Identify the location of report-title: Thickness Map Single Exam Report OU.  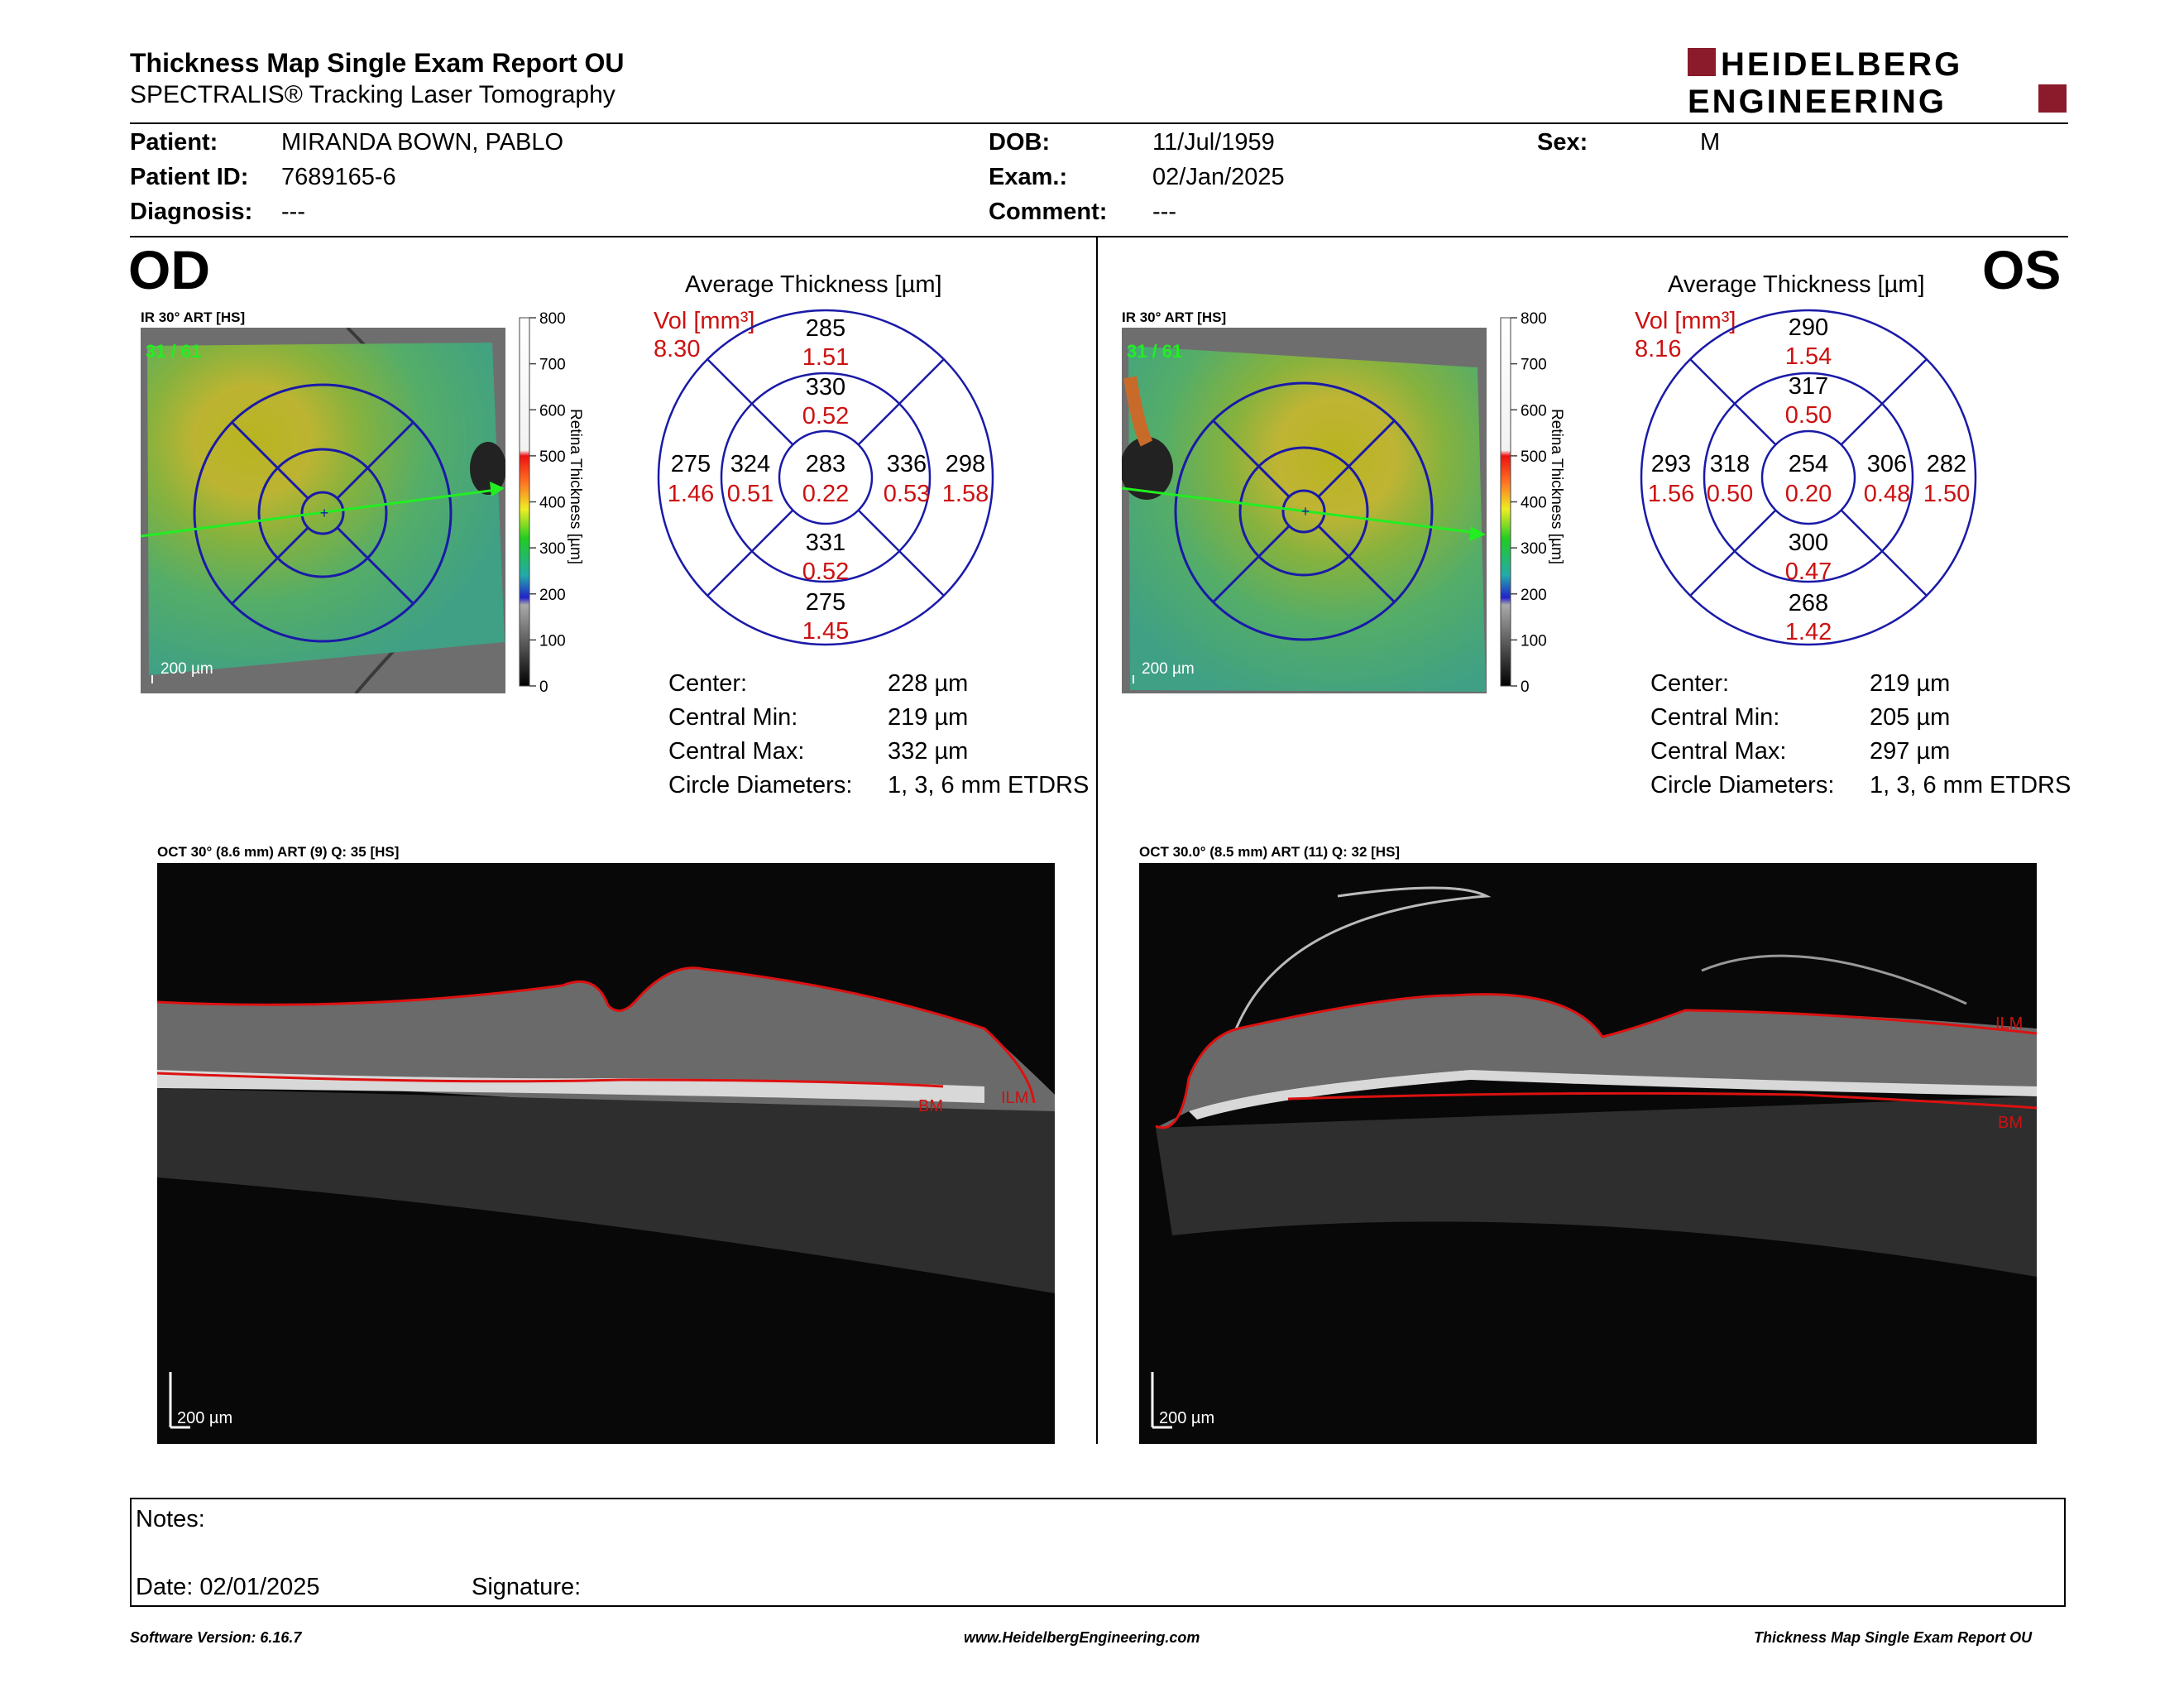
(377, 63).